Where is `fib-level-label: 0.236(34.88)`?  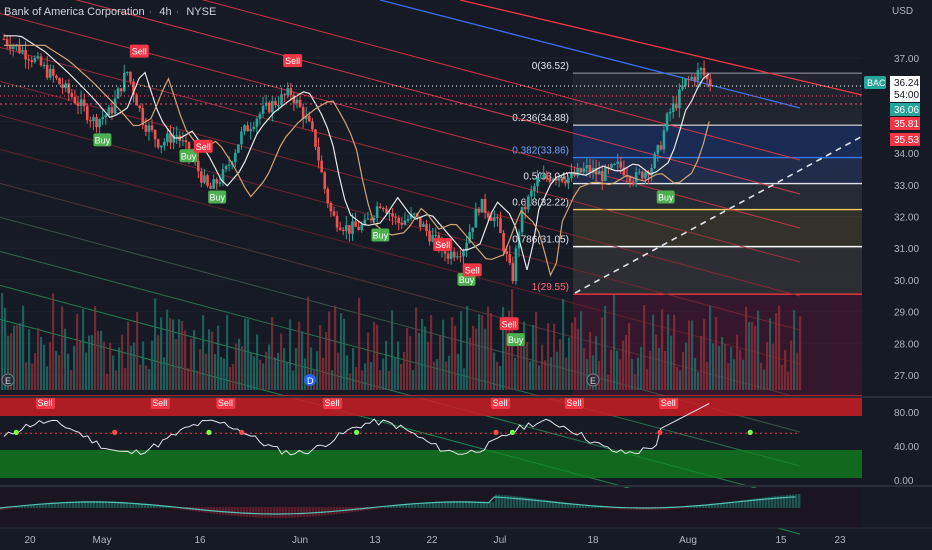
fib-level-label: 0.236(34.88) is located at coordinates (540, 118).